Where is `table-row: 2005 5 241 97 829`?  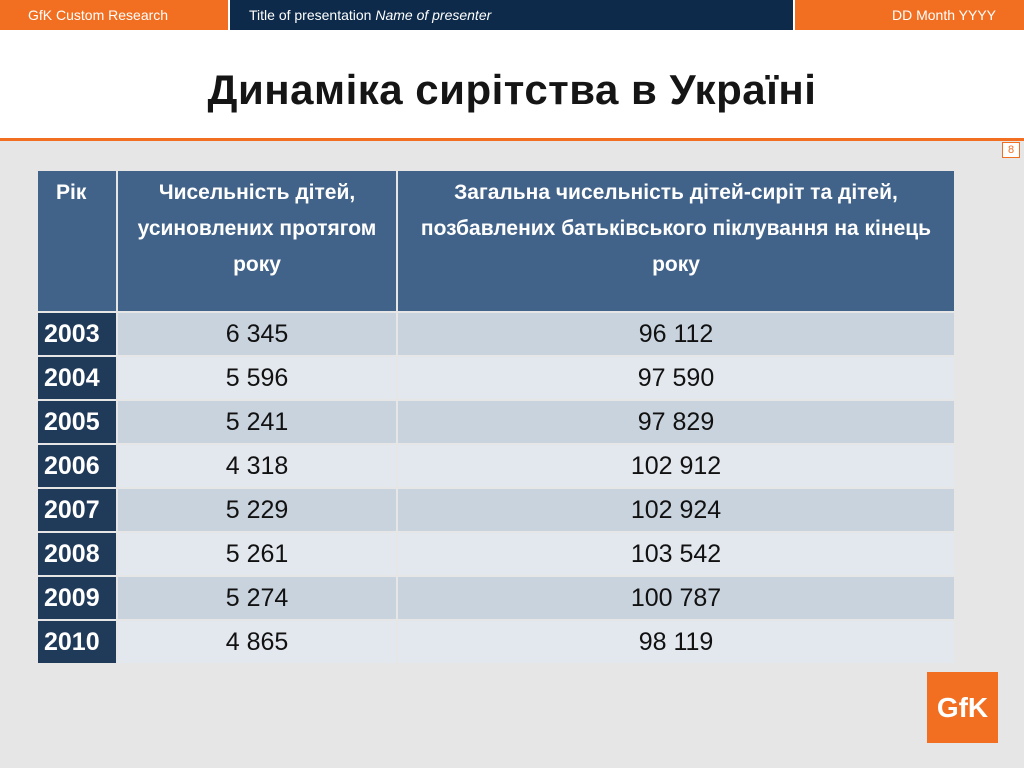 table-row: 2005 5 241 97 829 is located at coordinates (496, 422).